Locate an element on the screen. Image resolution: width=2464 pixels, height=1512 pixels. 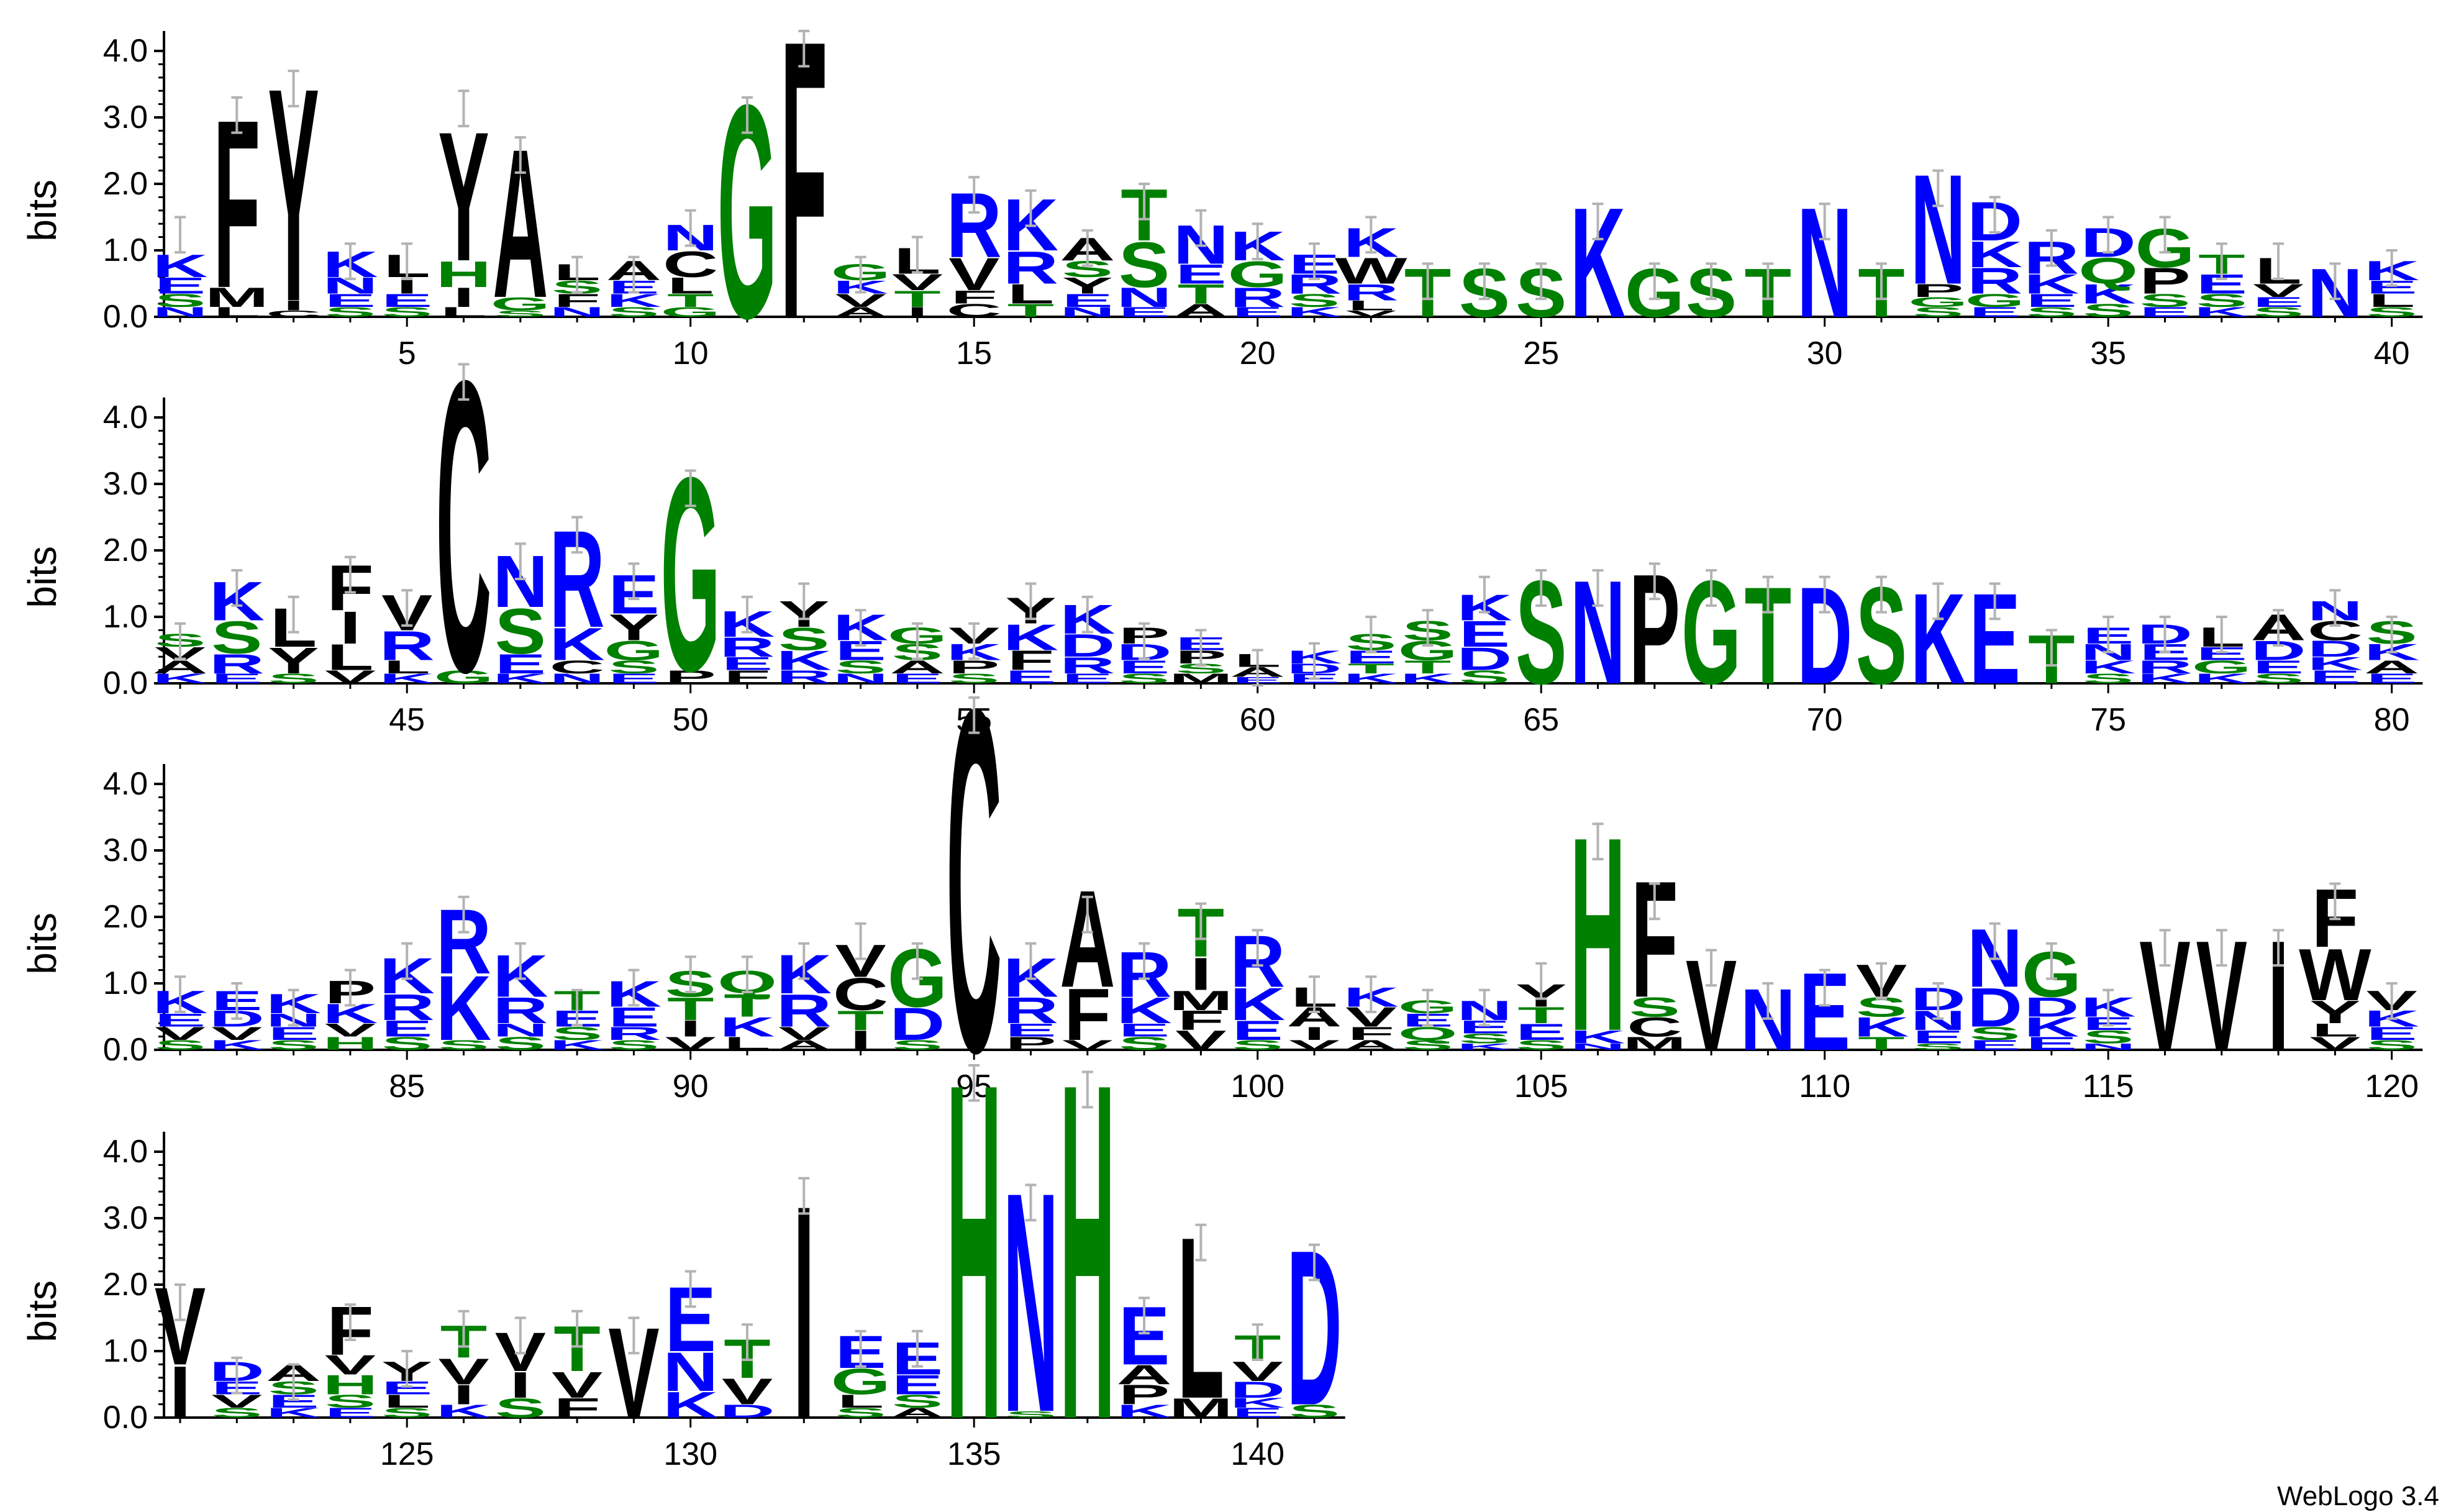
logo-letter-K-pos-104: K is located at coordinates (1485, 1046).